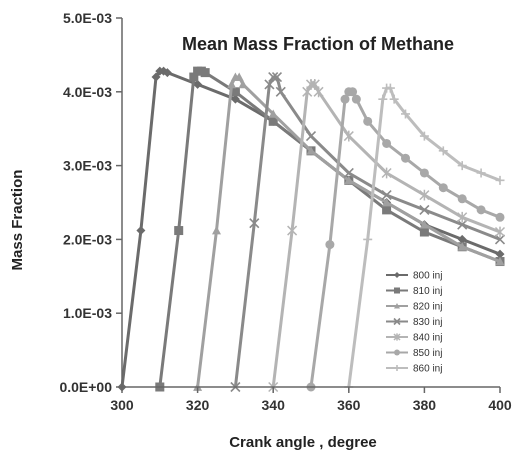 The height and width of the screenshot is (465, 515). What do you see at coordinates (87, 18) in the screenshot?
I see `y-tick-label: 5.0E-03` at bounding box center [87, 18].